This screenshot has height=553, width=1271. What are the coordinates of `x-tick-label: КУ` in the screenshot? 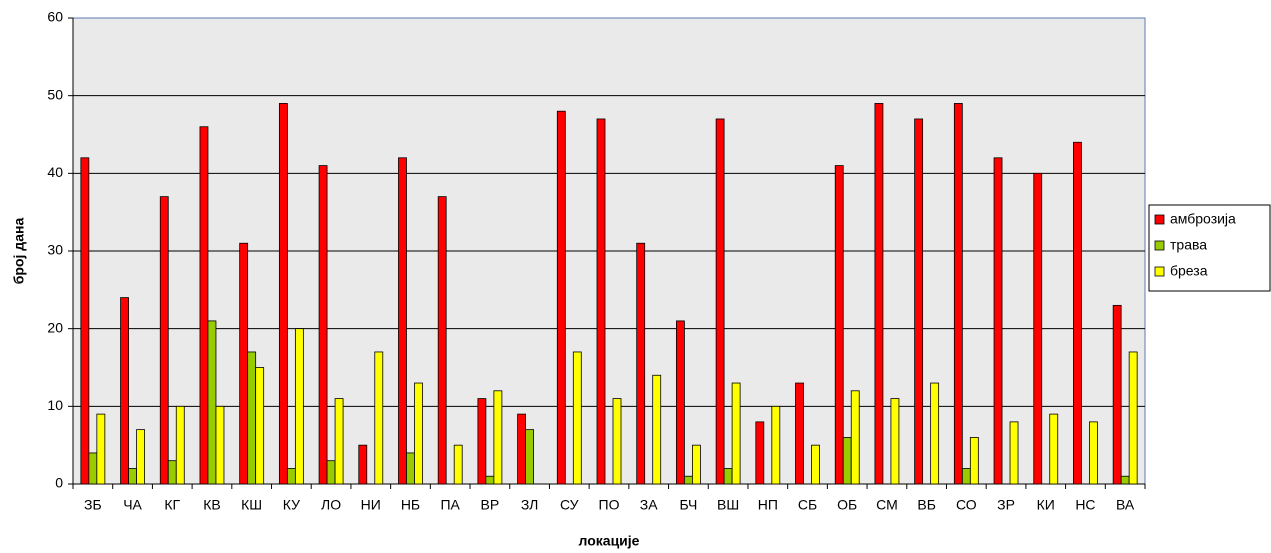 It's located at (291, 505).